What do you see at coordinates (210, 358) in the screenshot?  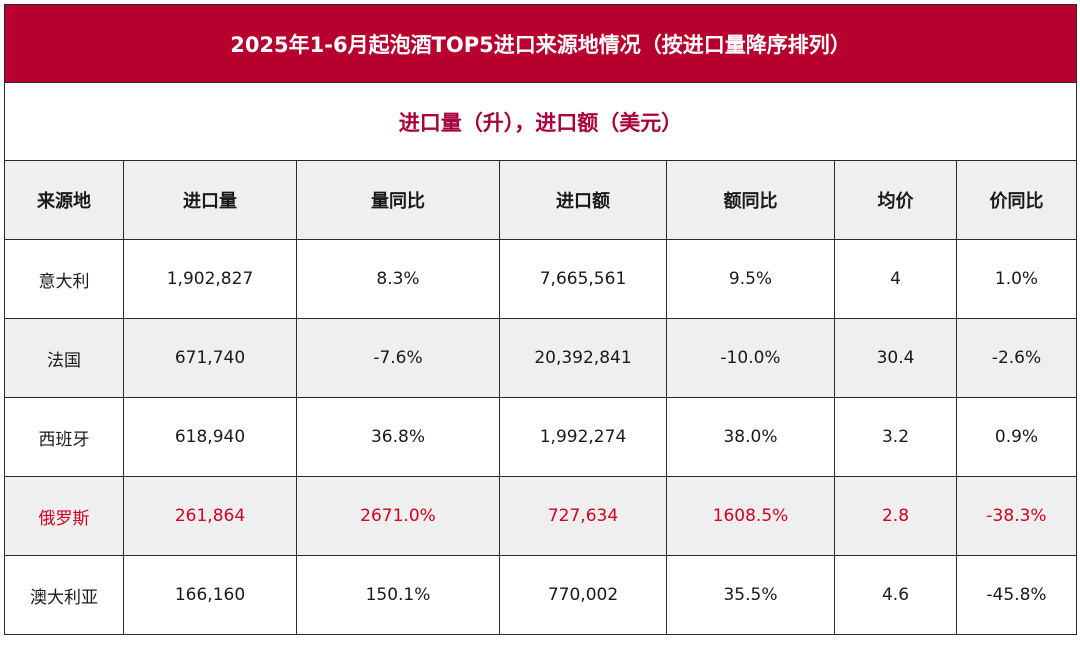 I see `cell-import-volume: 671,740` at bounding box center [210, 358].